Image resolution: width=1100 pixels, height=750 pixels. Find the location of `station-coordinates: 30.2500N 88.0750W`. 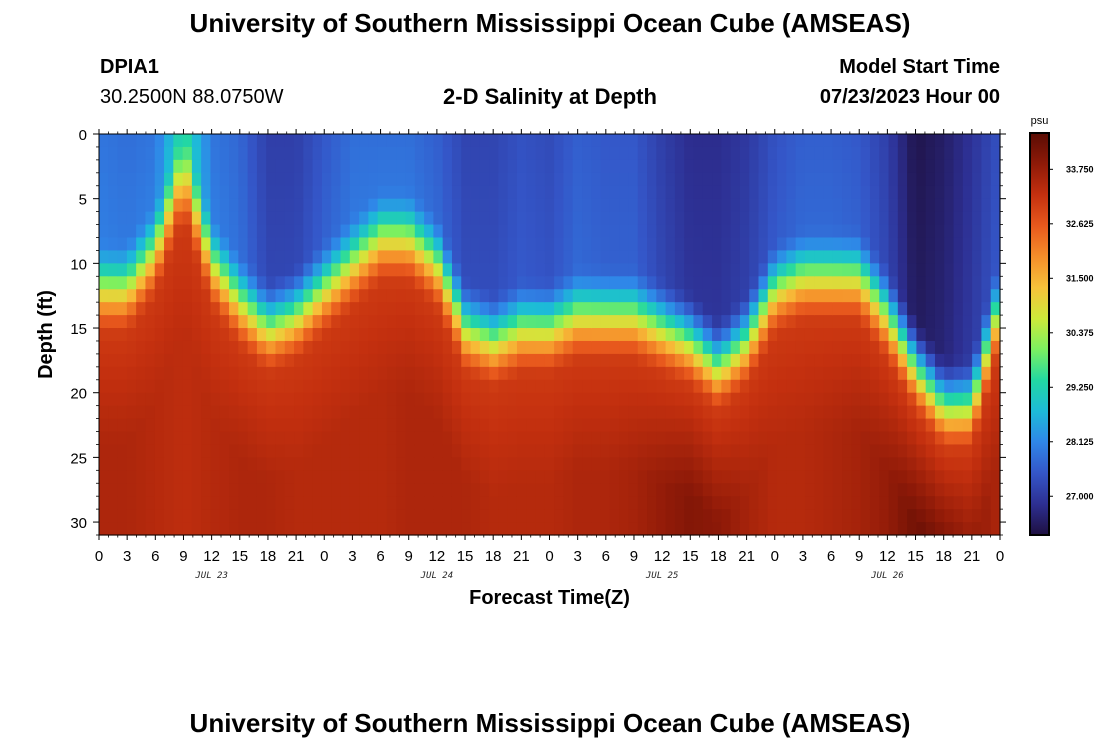

station-coordinates: 30.2500N 88.0750W is located at coordinates (192, 97).